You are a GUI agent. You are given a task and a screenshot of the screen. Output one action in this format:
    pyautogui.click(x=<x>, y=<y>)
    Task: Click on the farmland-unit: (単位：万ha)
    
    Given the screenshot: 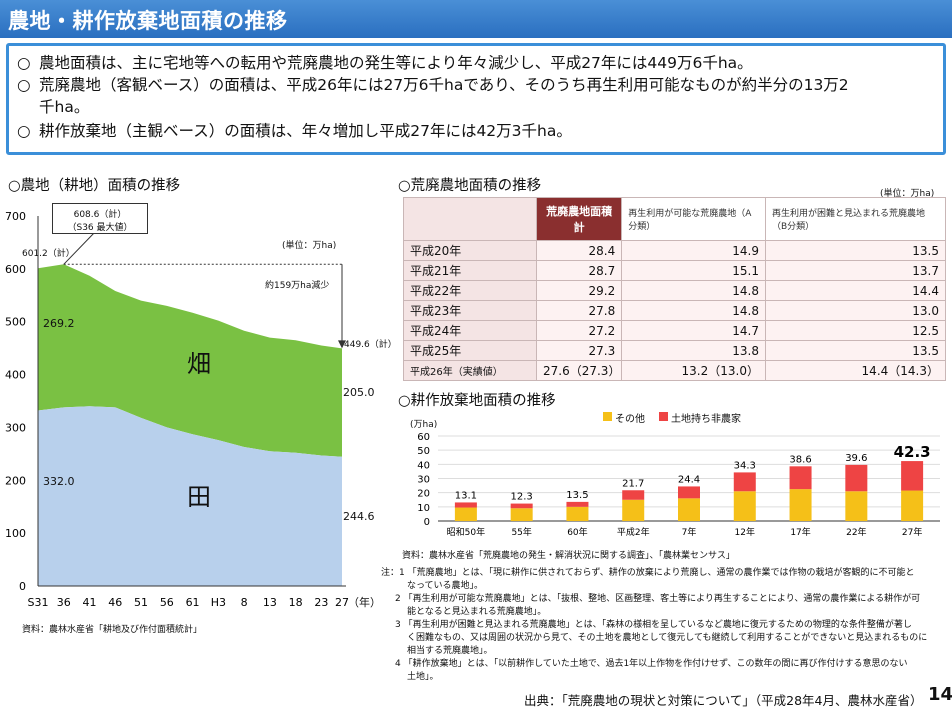 What is the action you would take?
    pyautogui.click(x=309, y=246)
    